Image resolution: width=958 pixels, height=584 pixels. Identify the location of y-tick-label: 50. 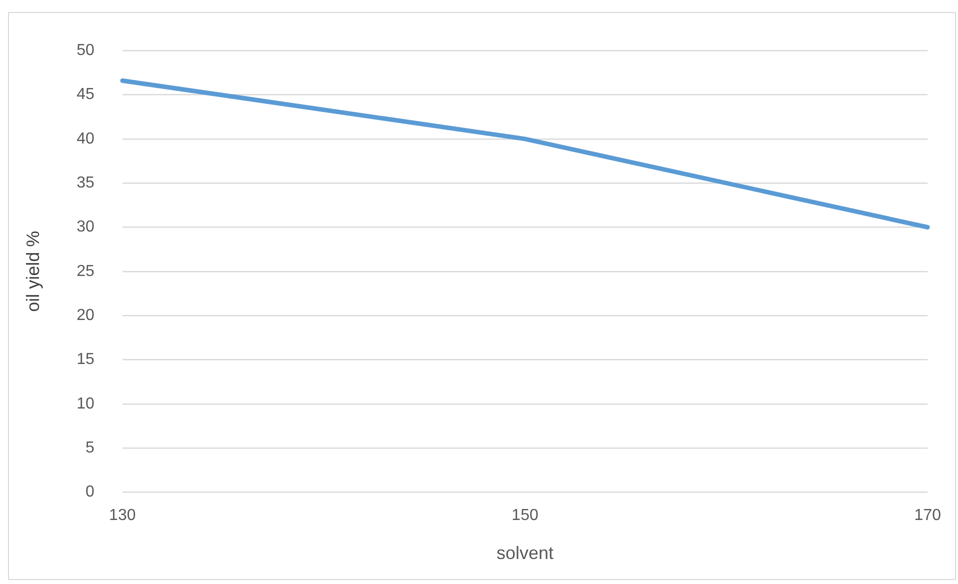
(85, 51).